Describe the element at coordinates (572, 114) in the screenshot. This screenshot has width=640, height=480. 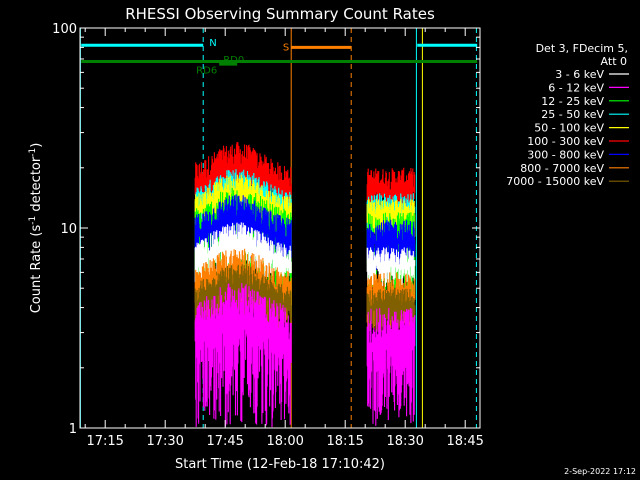
I see `legend-entry-label: 25 - 50 keV` at that location.